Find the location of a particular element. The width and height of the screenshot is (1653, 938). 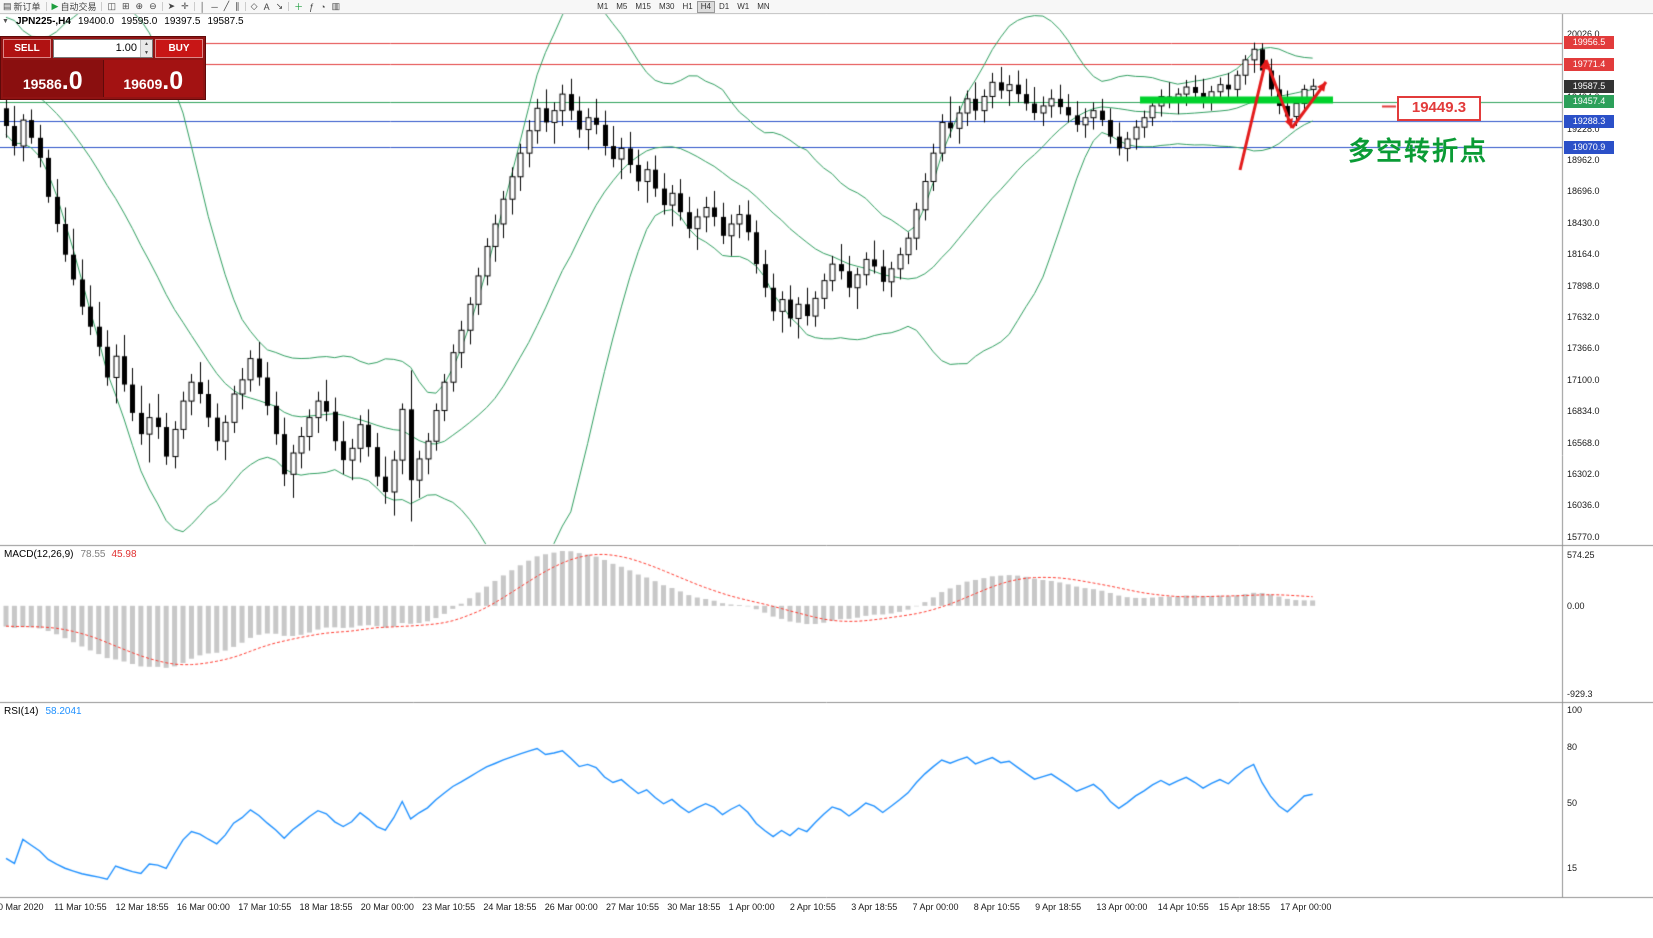

buy-price-main: 19609 is located at coordinates (143, 84).